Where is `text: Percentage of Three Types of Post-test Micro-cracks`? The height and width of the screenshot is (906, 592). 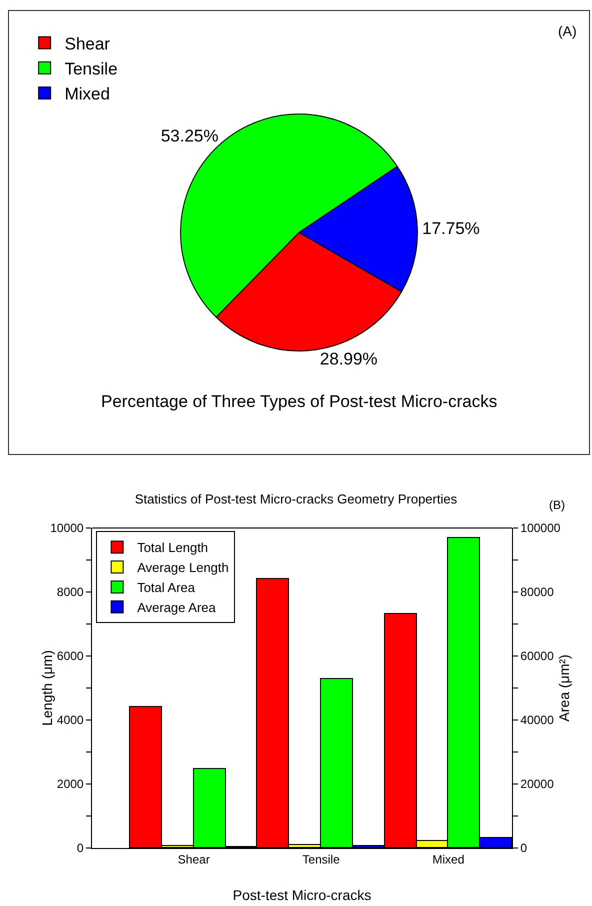
text: Percentage of Three Types of Post-test Micro-cracks is located at coordinates (299, 401).